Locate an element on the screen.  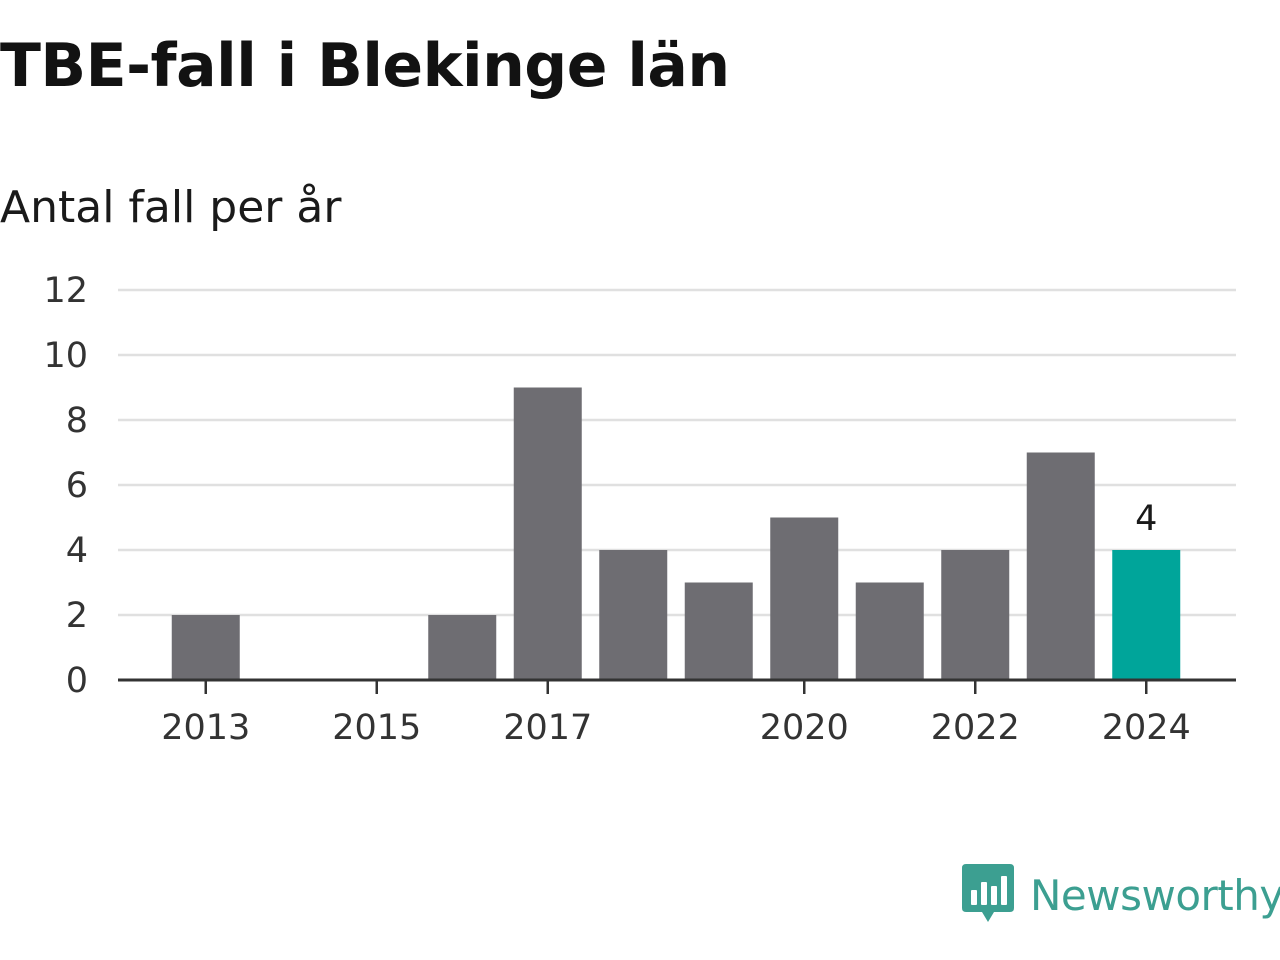
y-tick-label: 2 is located at coordinates (77, 616).